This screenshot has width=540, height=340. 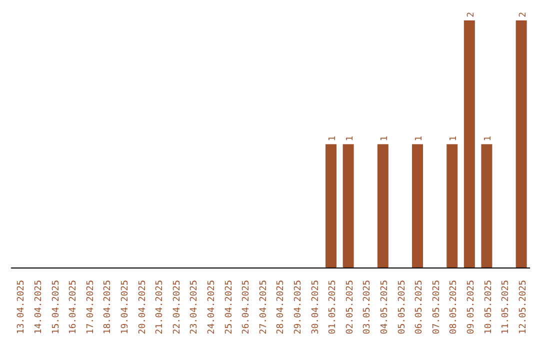 What do you see at coordinates (437, 307) in the screenshot?
I see `x-tick-label: 07.05.2025` at bounding box center [437, 307].